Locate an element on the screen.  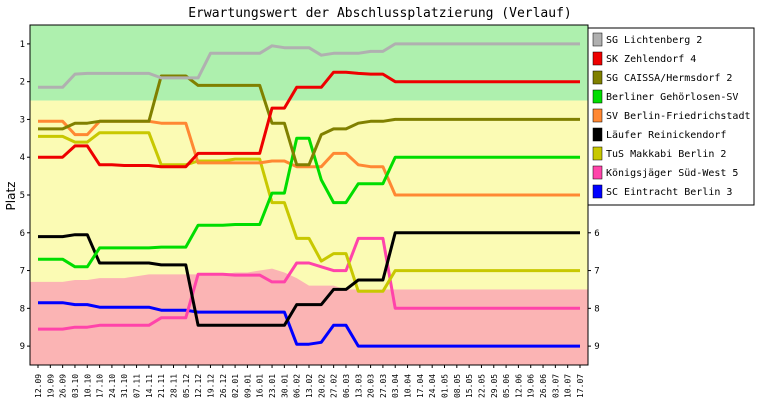
x-tick-label: 05.12 is located at coordinates (186, 386).